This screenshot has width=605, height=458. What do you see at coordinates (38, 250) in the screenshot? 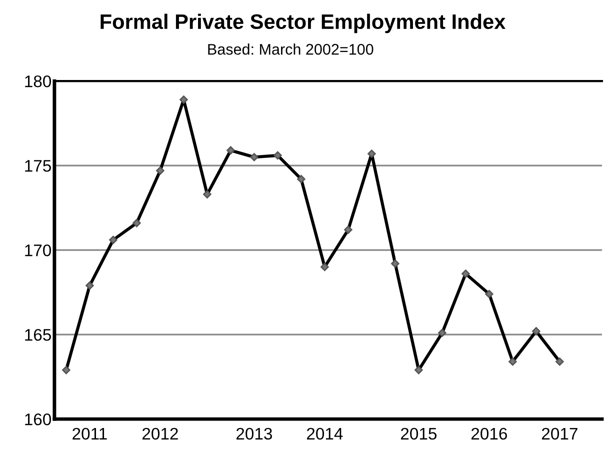
I see `y-tick-label: 170` at bounding box center [38, 250].